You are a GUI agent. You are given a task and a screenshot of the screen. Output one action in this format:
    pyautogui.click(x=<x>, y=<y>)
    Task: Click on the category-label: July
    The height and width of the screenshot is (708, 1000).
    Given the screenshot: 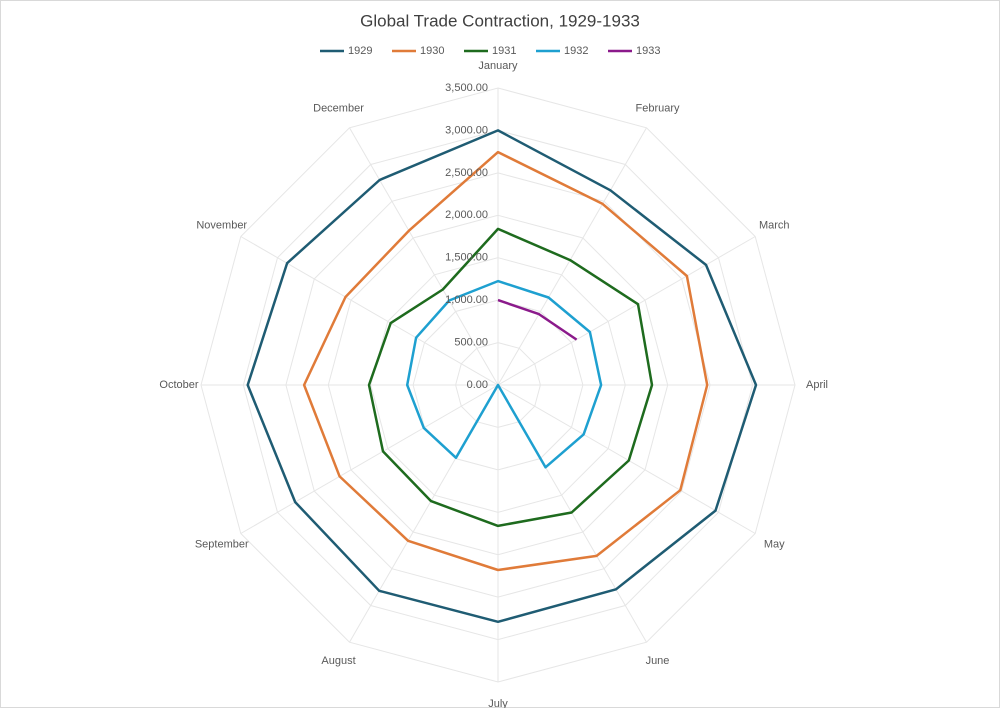 What is the action you would take?
    pyautogui.click(x=498, y=703)
    